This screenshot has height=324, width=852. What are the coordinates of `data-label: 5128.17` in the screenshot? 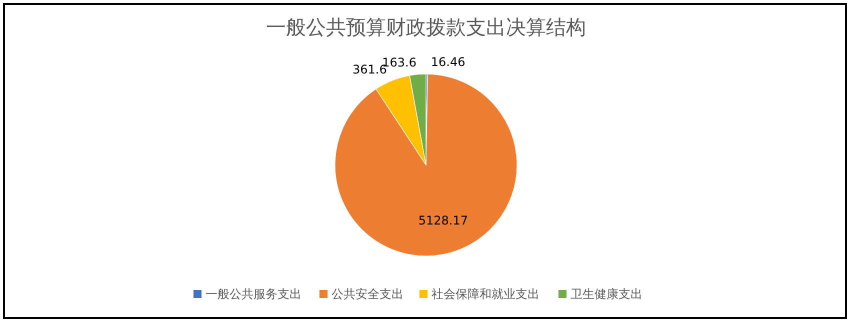 It's located at (443, 220).